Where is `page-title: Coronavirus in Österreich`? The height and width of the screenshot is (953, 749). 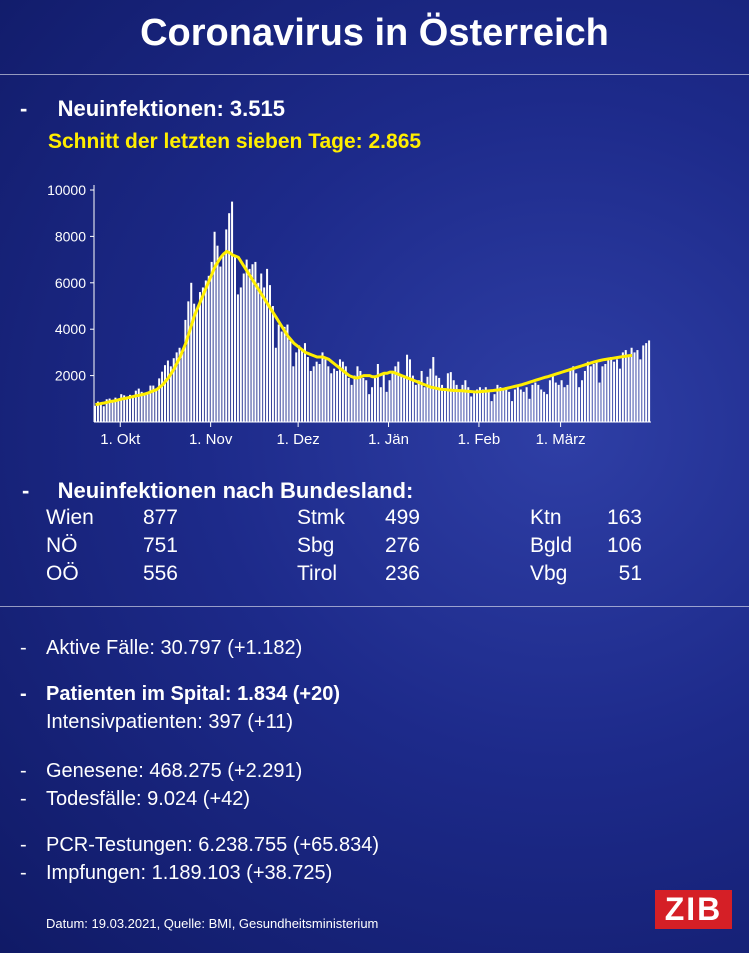
page-title: Coronavirus in Österreich is located at coordinates (374, 33).